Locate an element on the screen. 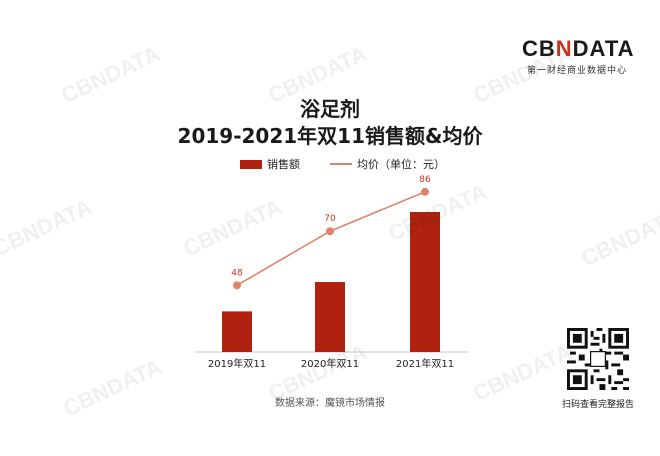 This screenshot has width=660, height=456. x-tick-label: 2019年双11 is located at coordinates (237, 363).